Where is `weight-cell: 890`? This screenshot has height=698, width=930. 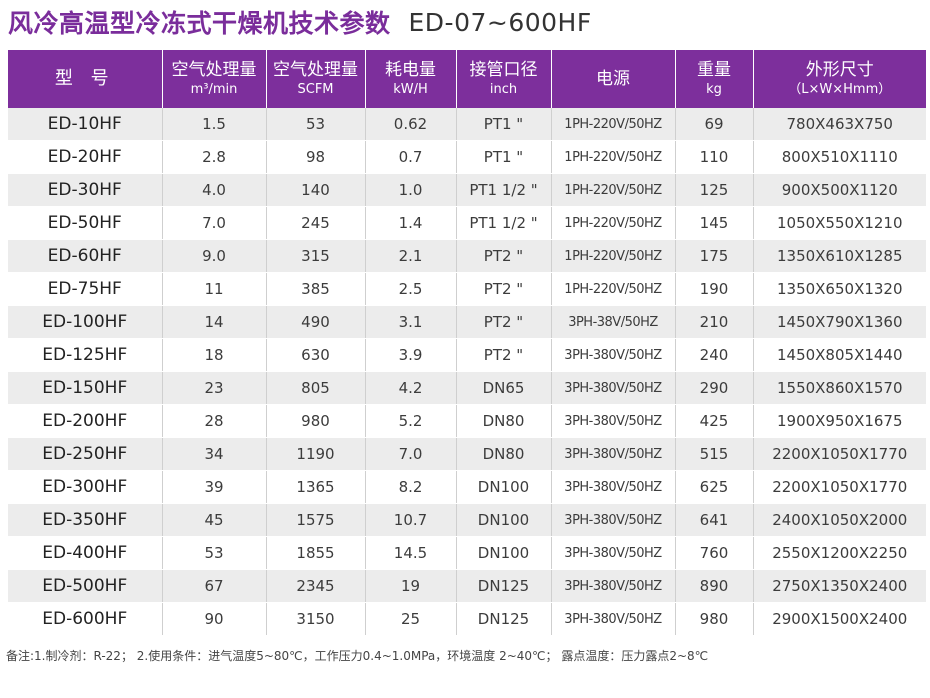 weight-cell: 890 is located at coordinates (713, 586).